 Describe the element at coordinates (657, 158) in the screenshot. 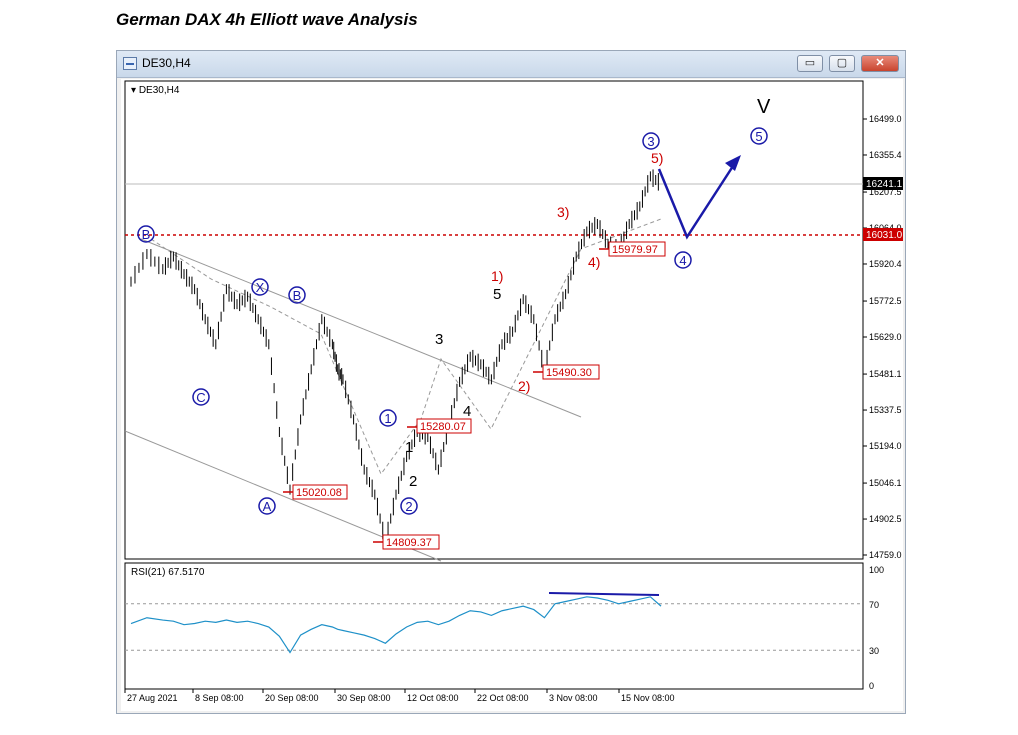

I see `red-label-5: 5)` at that location.